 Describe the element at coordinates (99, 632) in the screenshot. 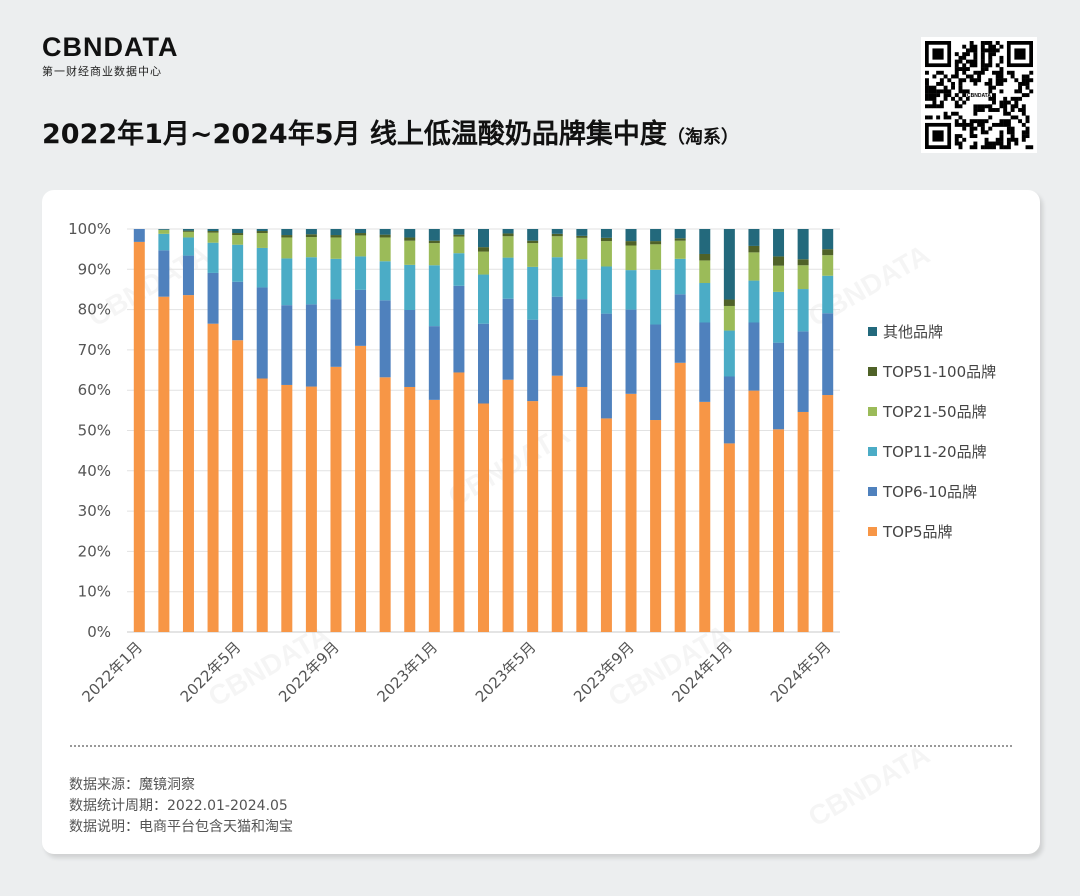

I see `y-tick-label: 0%` at that location.